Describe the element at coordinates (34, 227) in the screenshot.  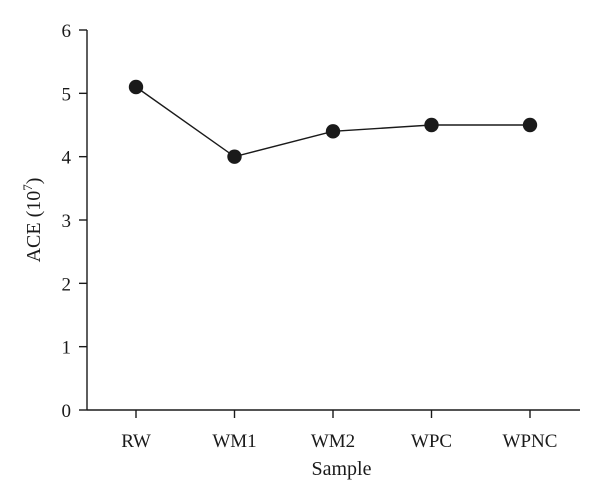
I see `y-axis-title-base: ACE (10` at that location.